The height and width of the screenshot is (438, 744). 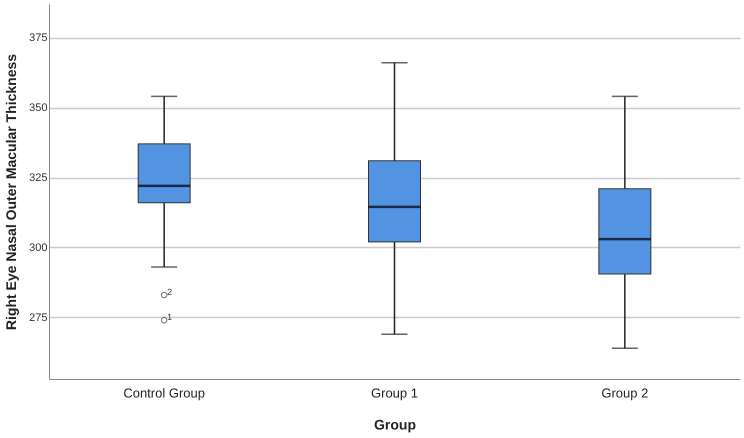 I want to click on y-tick-label: 325, so click(x=38, y=178).